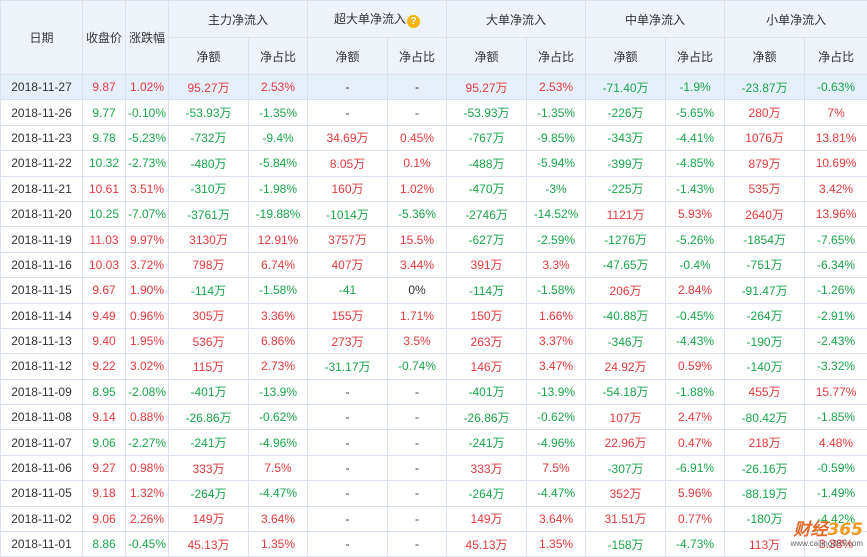 The width and height of the screenshot is (867, 557). Describe the element at coordinates (836, 137) in the screenshot. I see `net-ratio-cell: 13.81%` at that location.